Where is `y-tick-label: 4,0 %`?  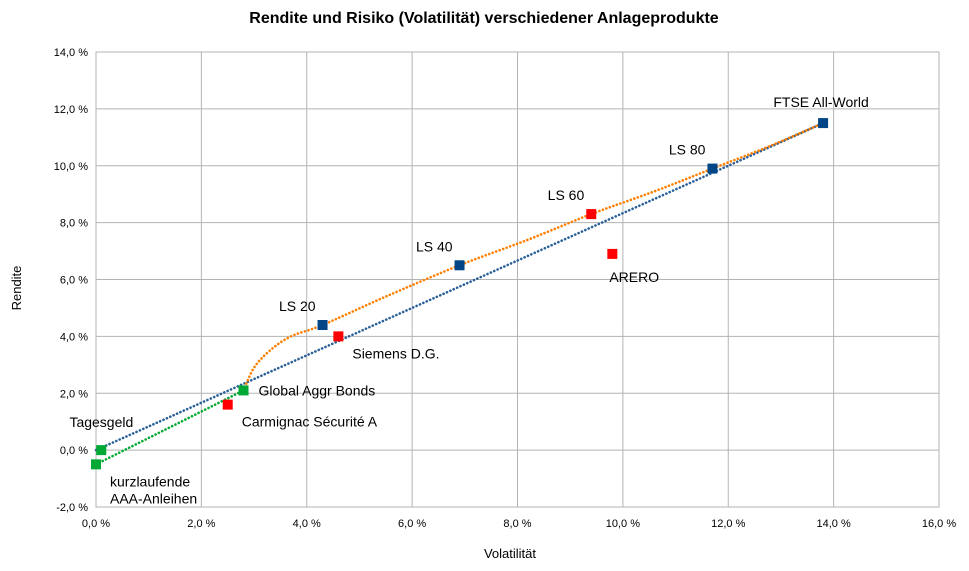 y-tick-label: 4,0 % is located at coordinates (74, 337).